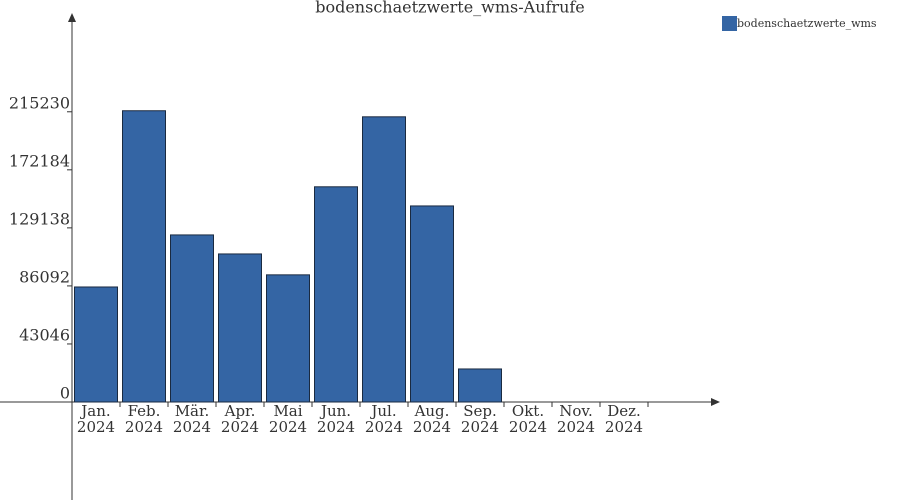  What do you see at coordinates (240, 419) in the screenshot?
I see `x-tick-label: Apr. 2024` at bounding box center [240, 419].